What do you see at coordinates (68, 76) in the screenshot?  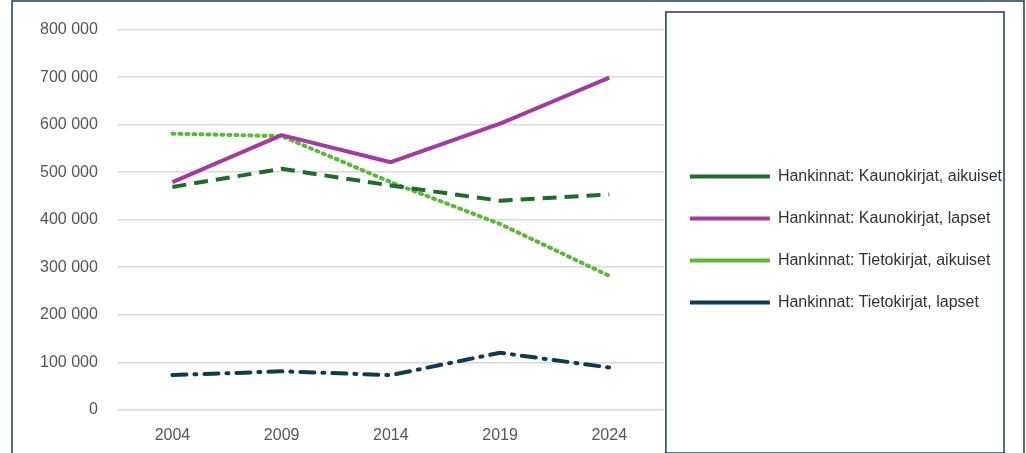 I see `y-tick-label: 700 000` at bounding box center [68, 76].